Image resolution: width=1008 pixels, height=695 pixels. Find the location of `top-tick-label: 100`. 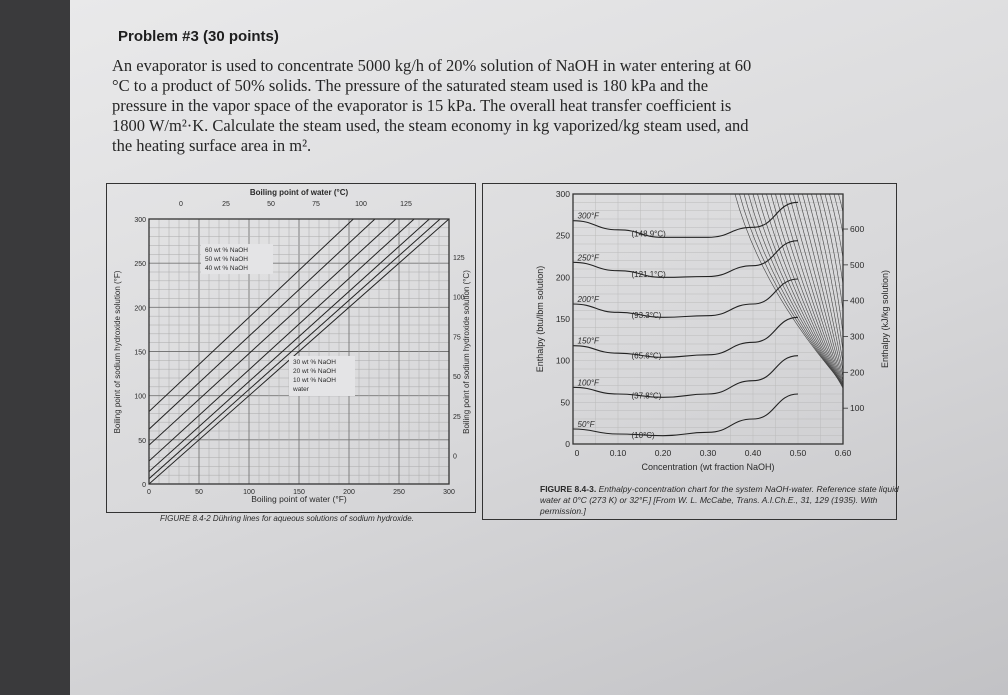

top-tick-label: 100 is located at coordinates (361, 204).